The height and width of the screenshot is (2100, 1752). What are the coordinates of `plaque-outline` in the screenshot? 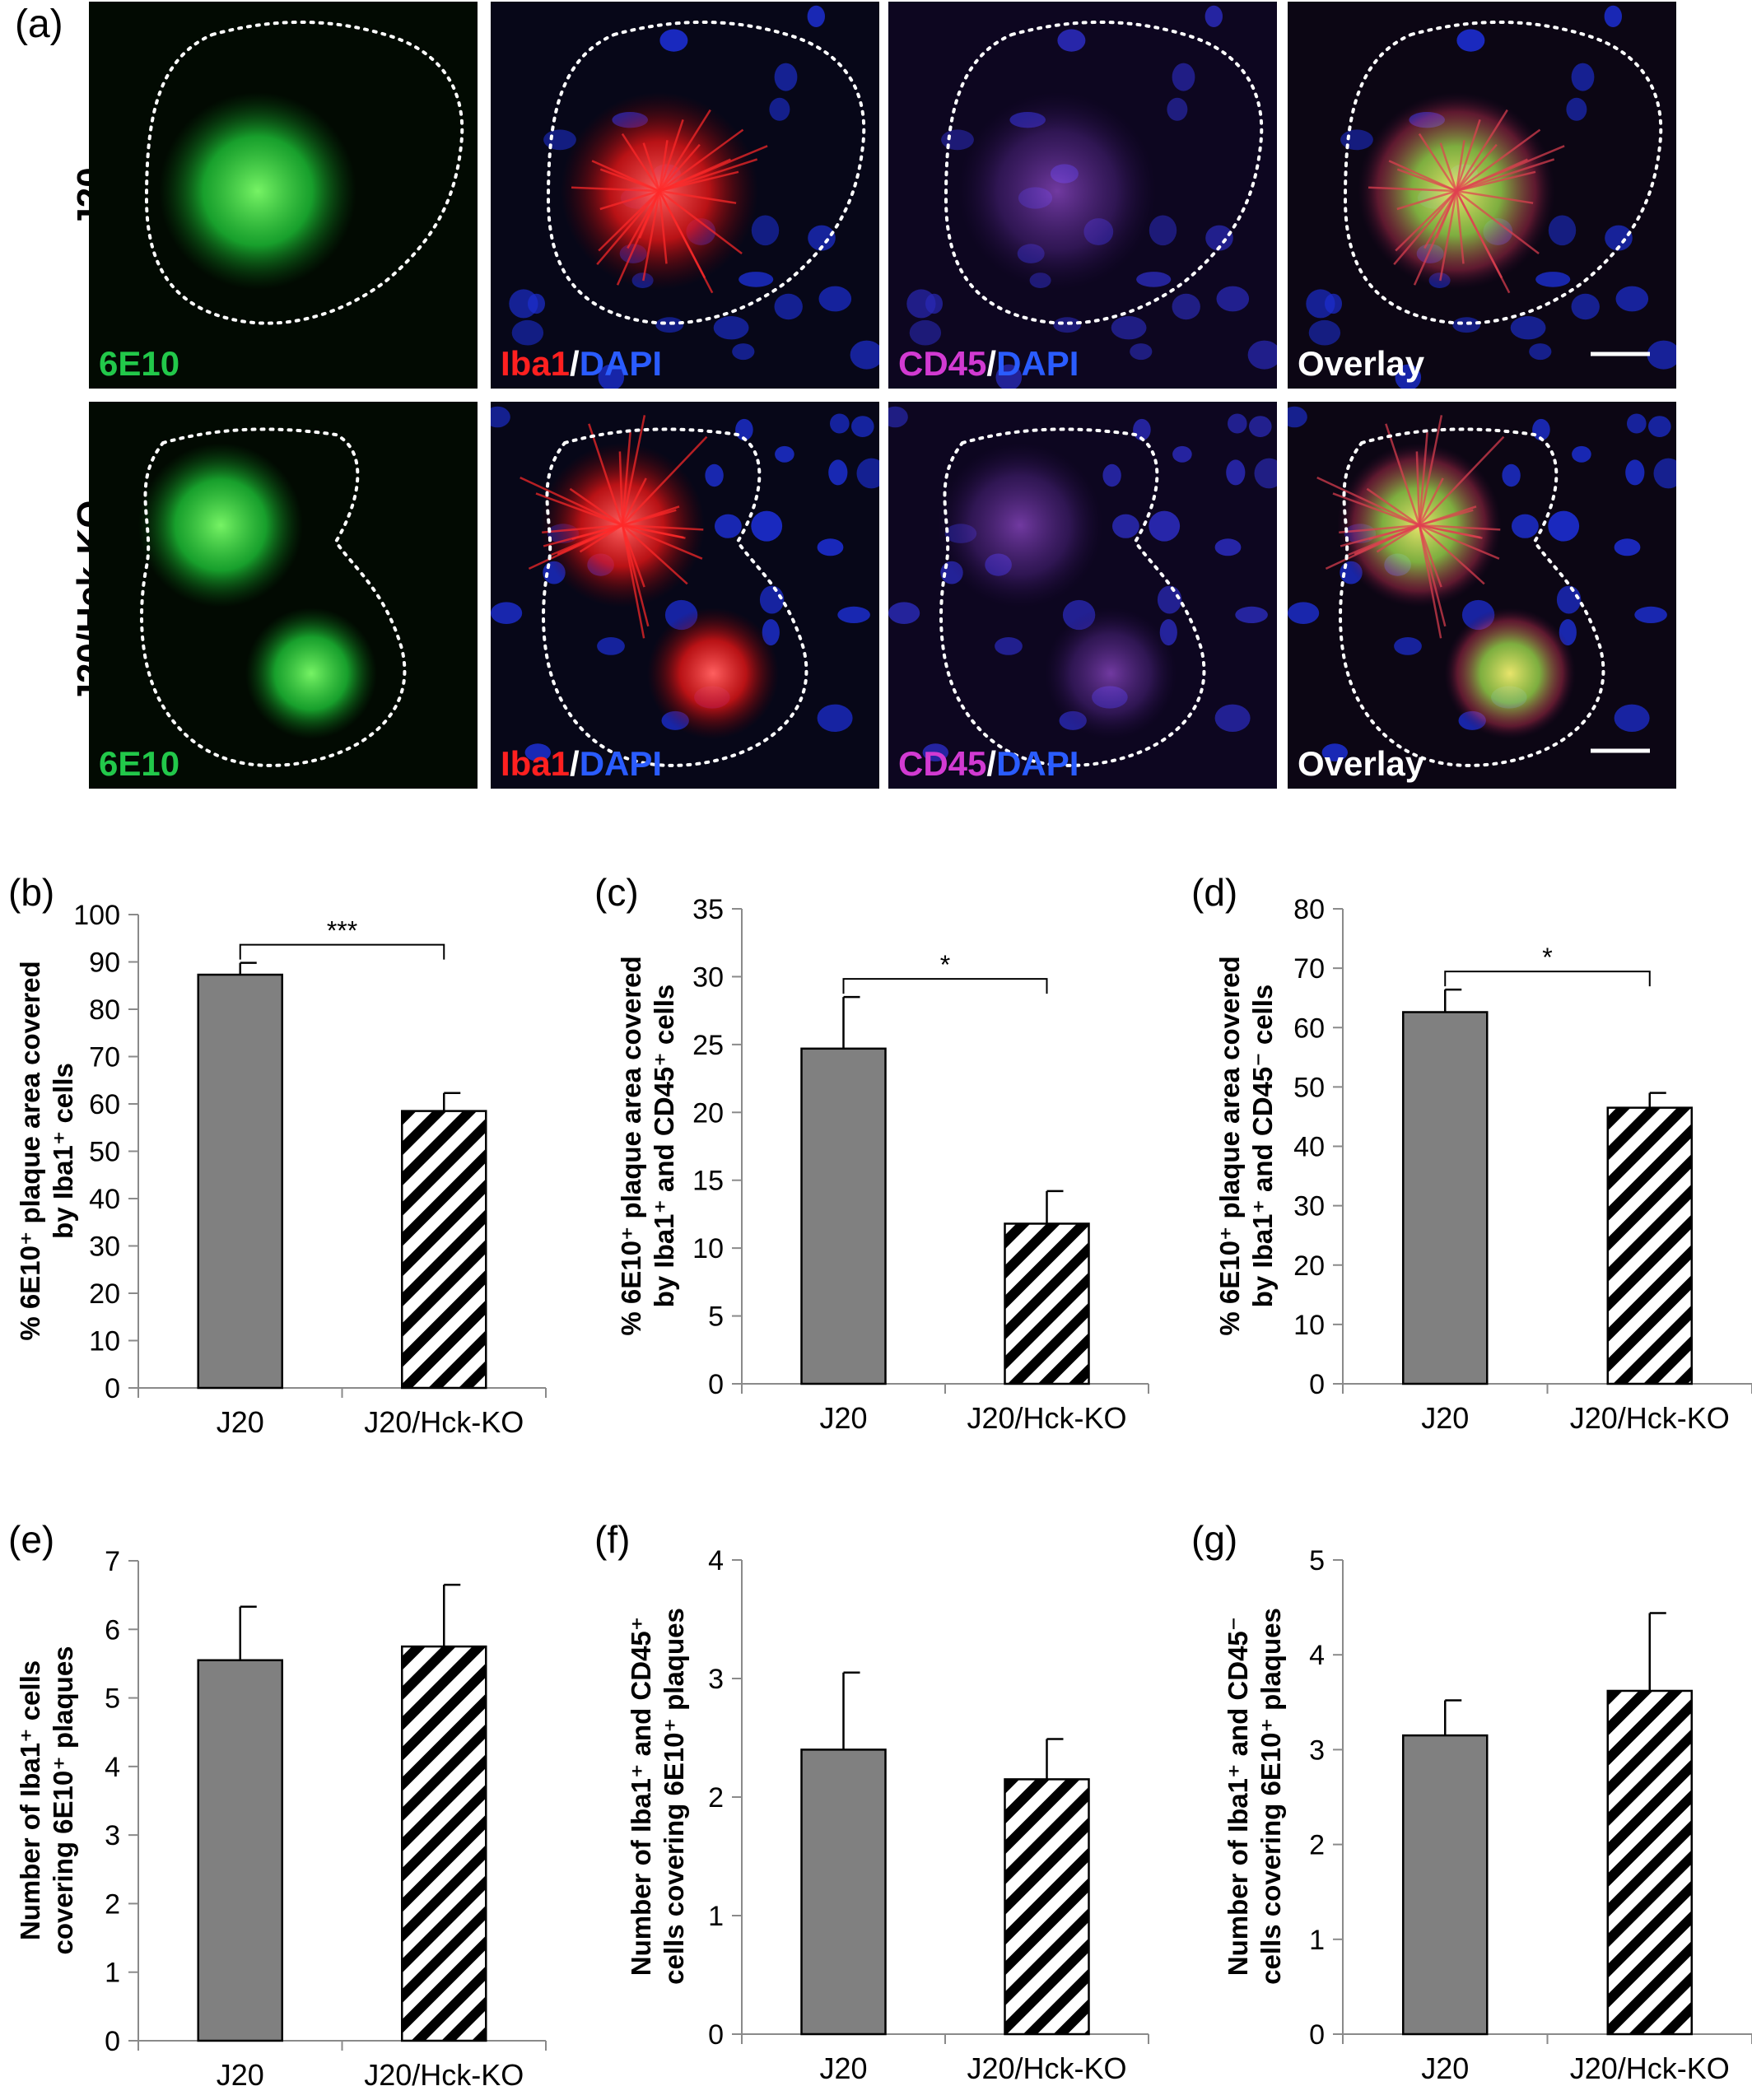 It's located at (1104, 172).